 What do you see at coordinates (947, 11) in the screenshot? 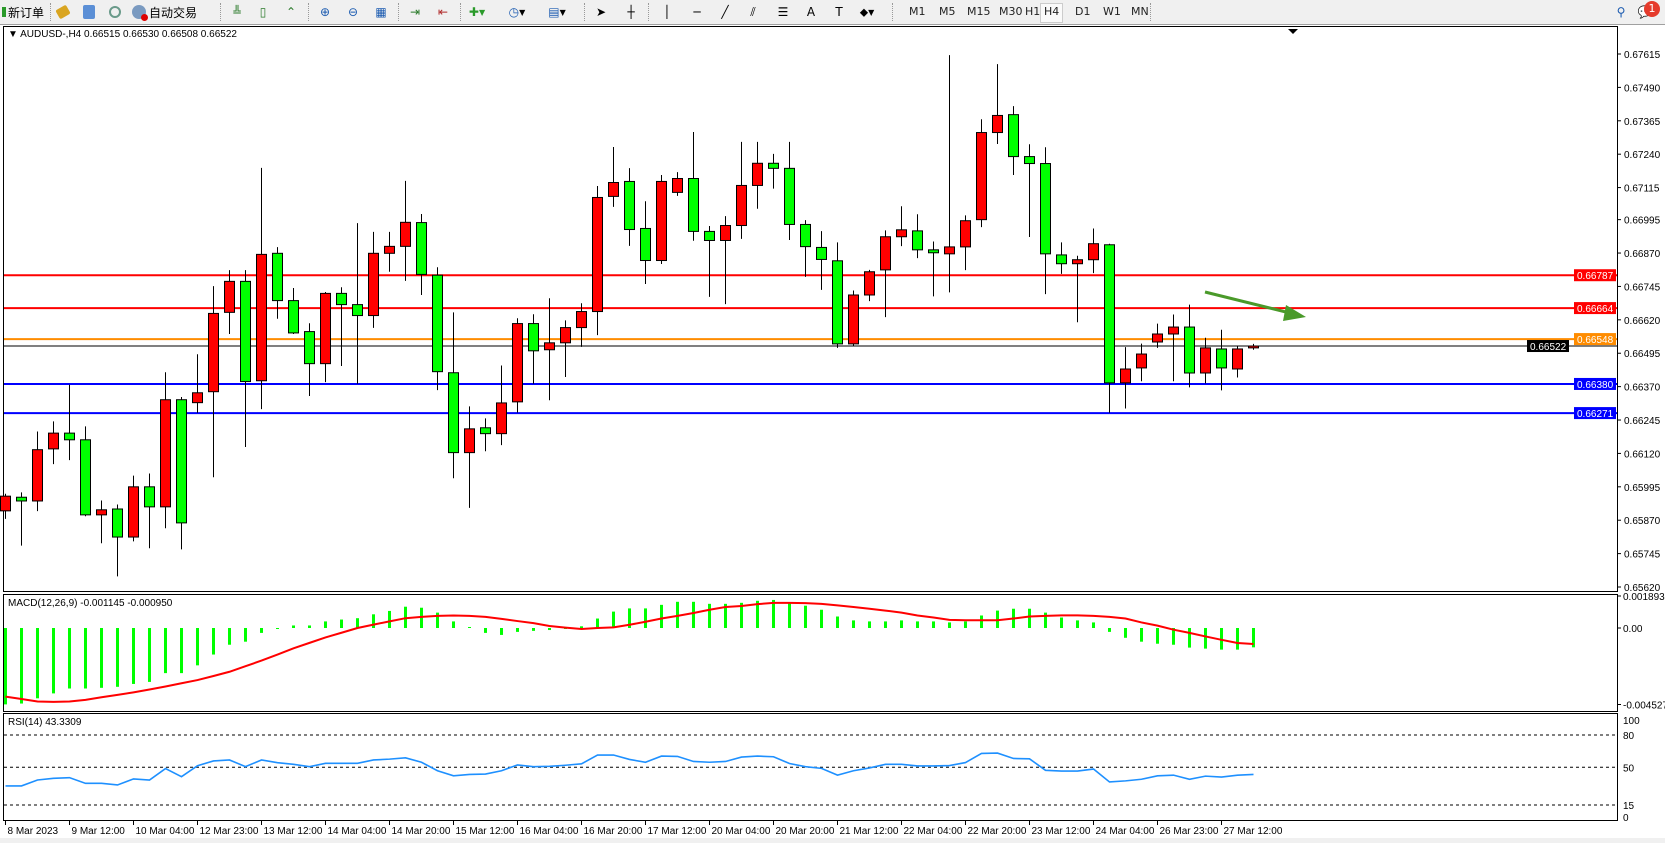
I see `timeframe-m5: M5` at bounding box center [947, 11].